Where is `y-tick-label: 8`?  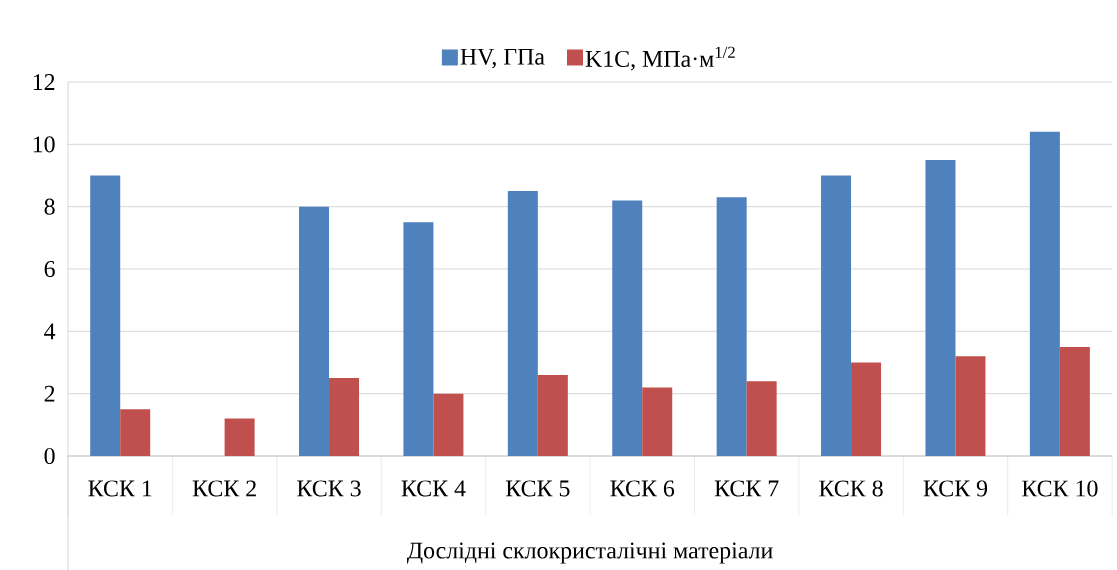
y-tick-label: 8 is located at coordinates (49, 206).